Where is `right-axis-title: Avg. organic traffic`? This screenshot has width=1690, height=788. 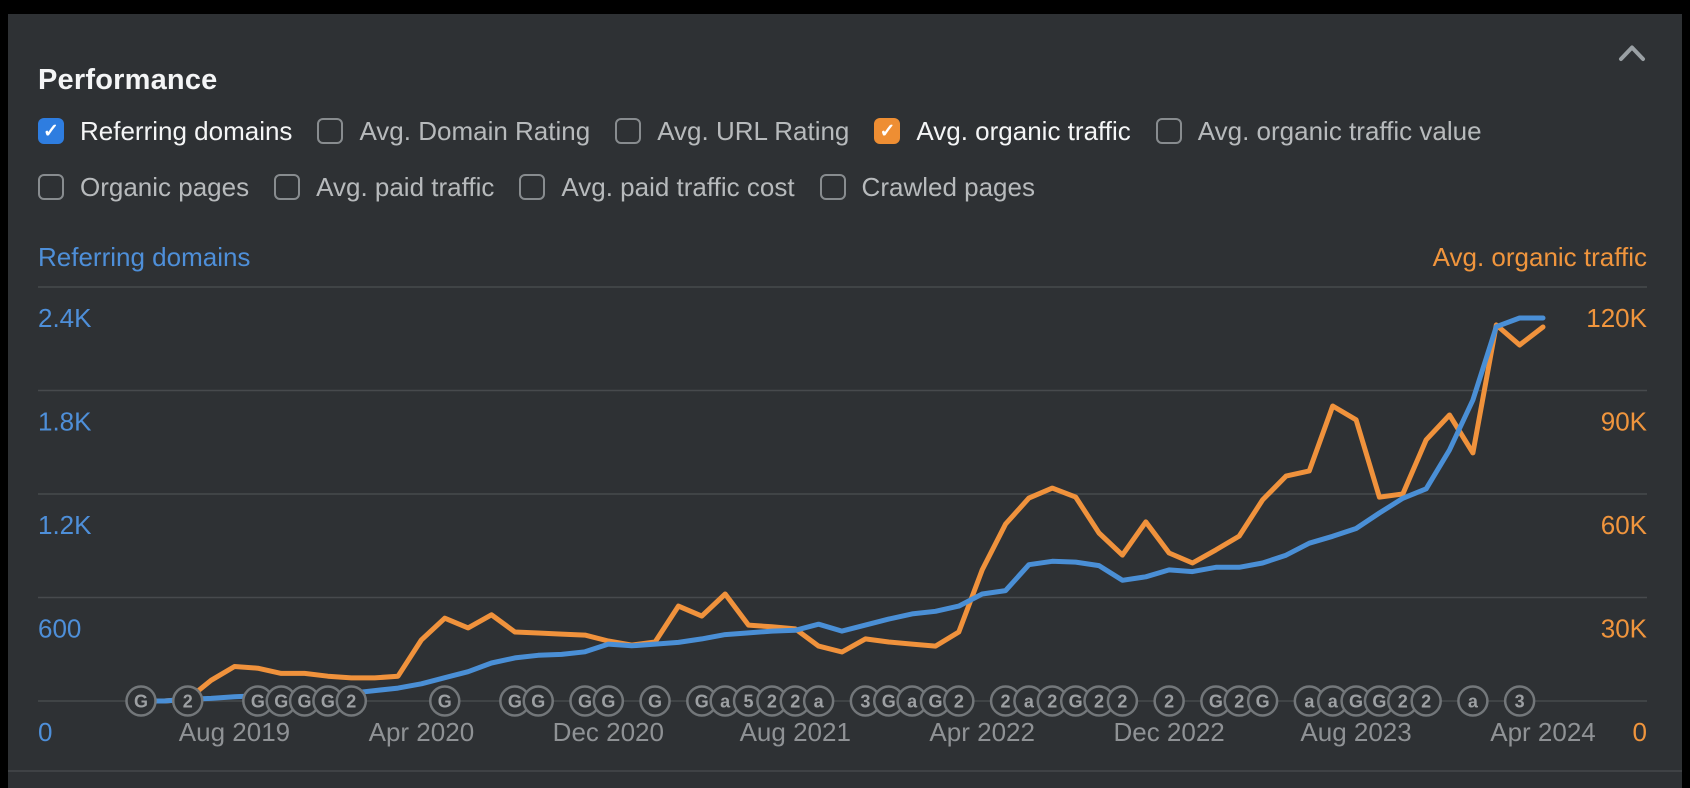 right-axis-title: Avg. organic traffic is located at coordinates (1539, 257).